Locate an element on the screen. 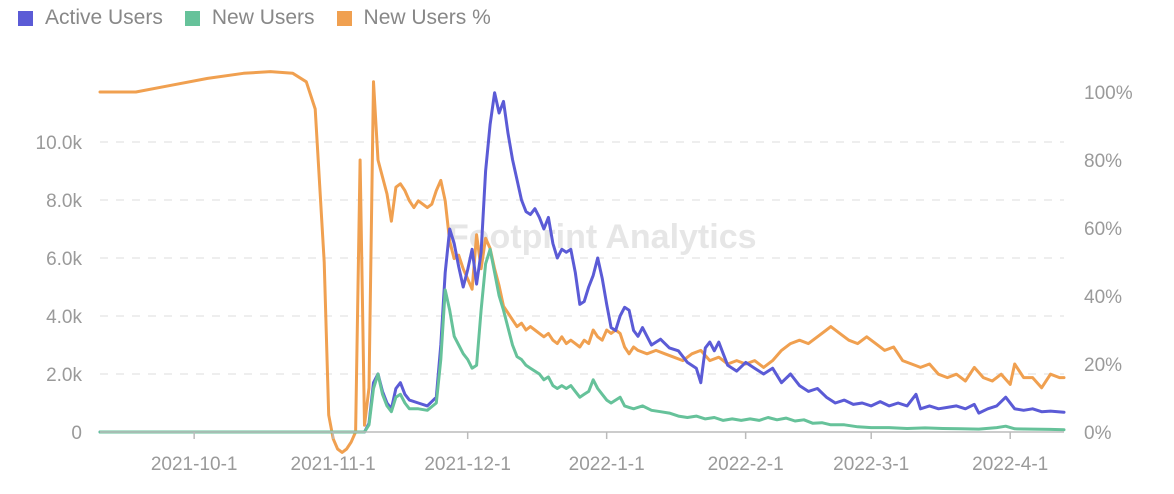  legend: Active Users New Users New Users % is located at coordinates (254, 18).